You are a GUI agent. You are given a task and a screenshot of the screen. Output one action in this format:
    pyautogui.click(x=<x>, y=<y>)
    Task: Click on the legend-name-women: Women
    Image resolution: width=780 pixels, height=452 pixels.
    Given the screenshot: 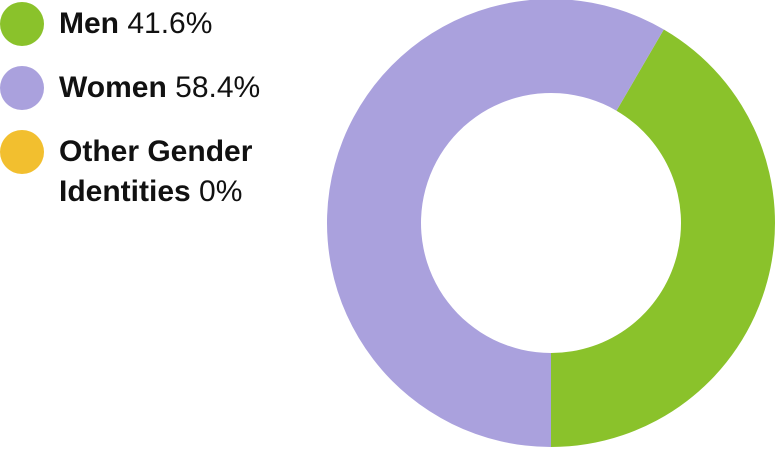 What is the action you would take?
    pyautogui.click(x=113, y=87)
    